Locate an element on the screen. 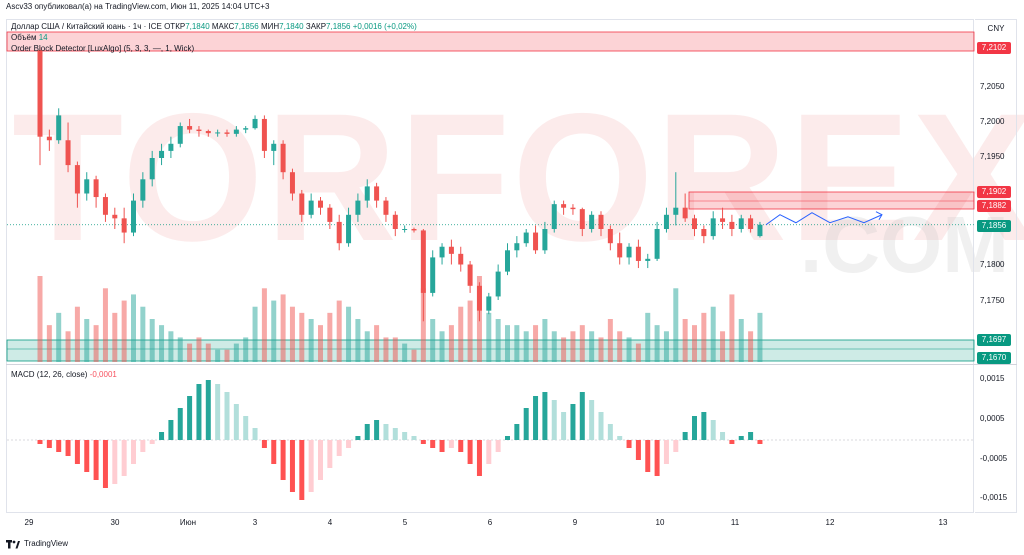  time-label-6: 6 is located at coordinates (490, 522).